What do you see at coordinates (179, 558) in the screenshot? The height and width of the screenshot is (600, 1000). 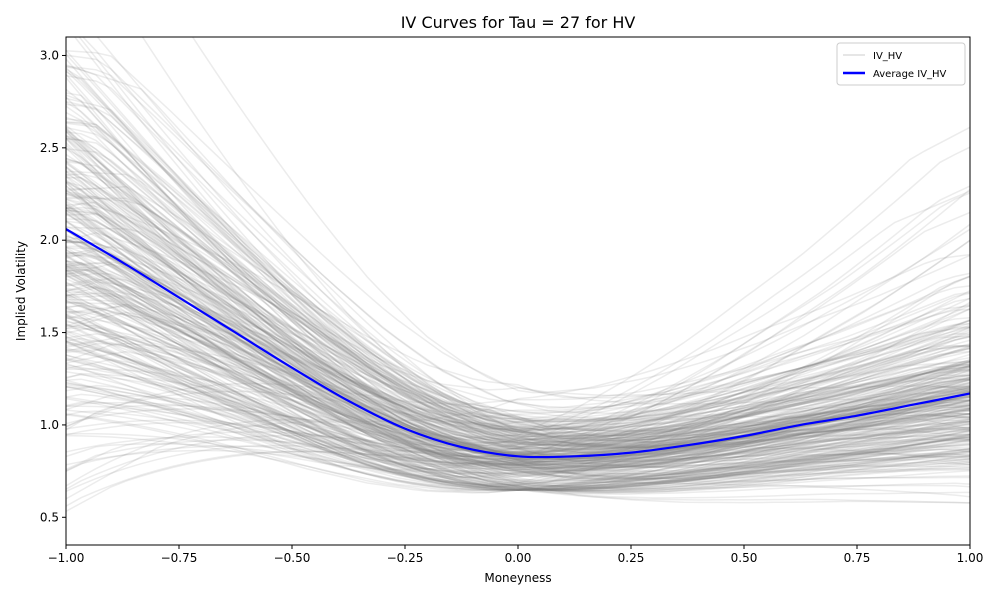 I see `x-tick-label: −0.75` at bounding box center [179, 558].